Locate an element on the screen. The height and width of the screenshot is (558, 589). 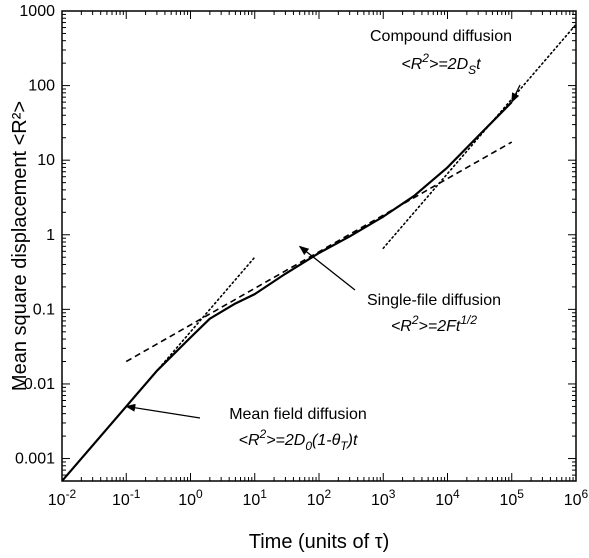
annotation-1: Single-file diffusion <R2>=2Ft1/2 is located at coordinates (399, 290).